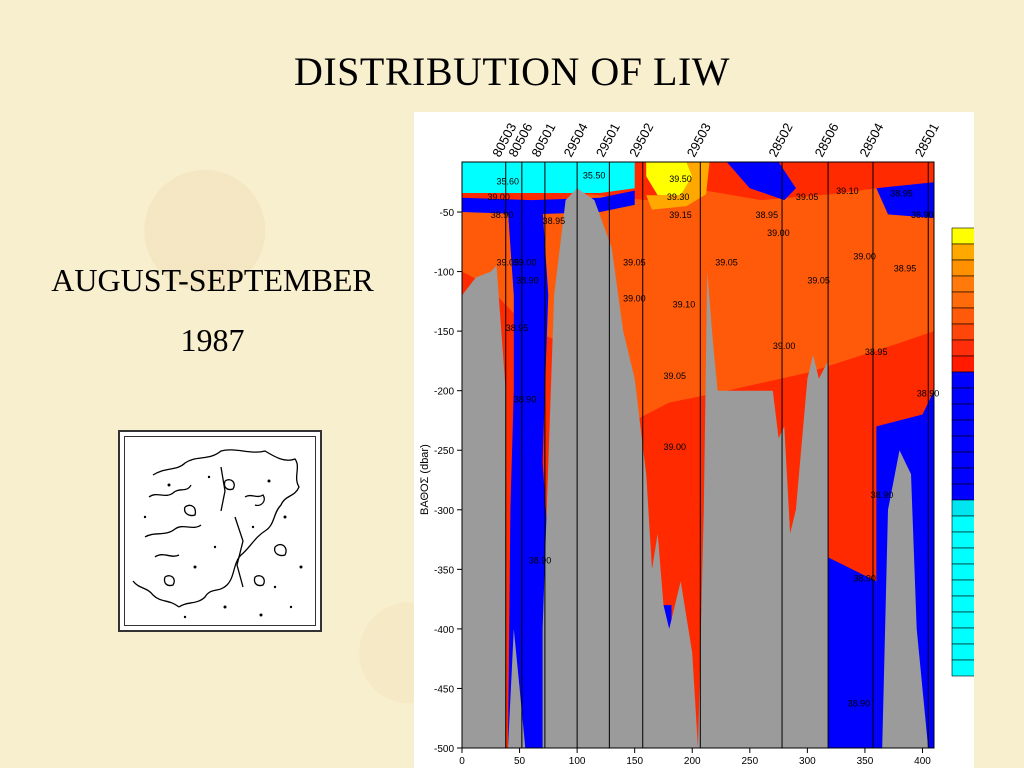 Image resolution: width=1024 pixels, height=768 pixels. I want to click on x-tick-label: 250, so click(749, 761).